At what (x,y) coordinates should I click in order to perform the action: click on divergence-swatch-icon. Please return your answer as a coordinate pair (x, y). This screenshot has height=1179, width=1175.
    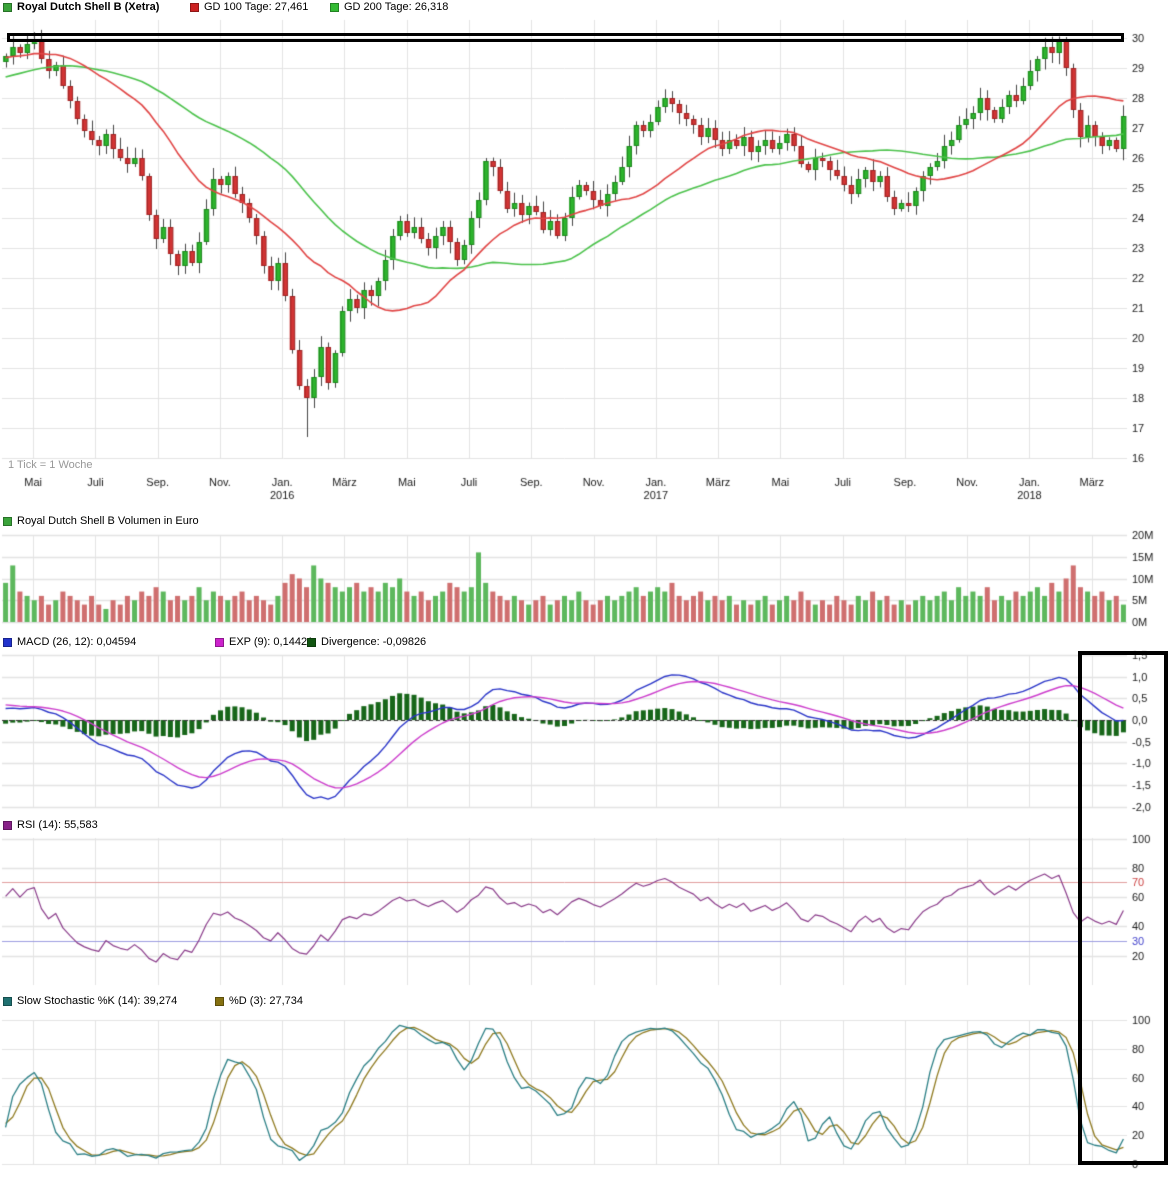
    Looking at the image, I should click on (311, 642).